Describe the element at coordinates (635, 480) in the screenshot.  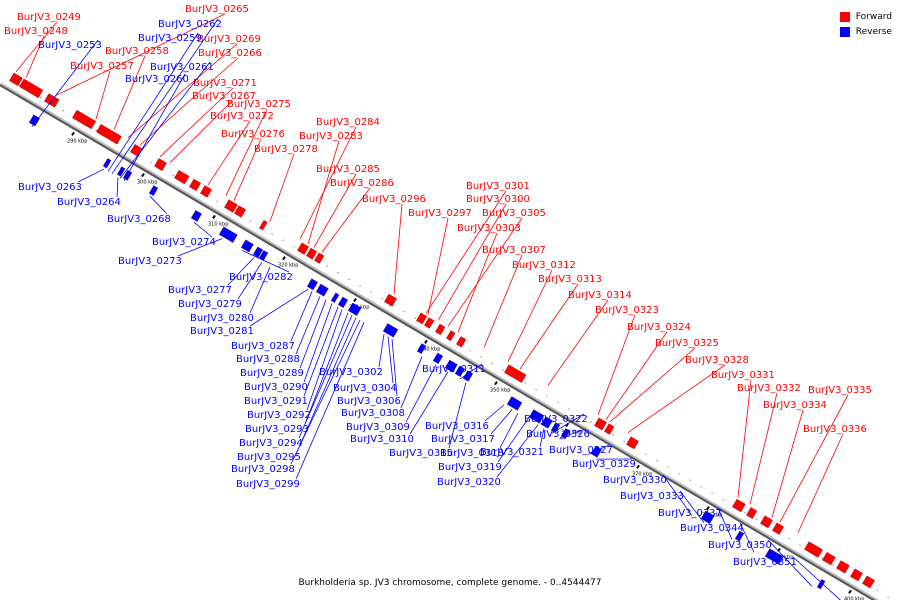
I see `gene-label: BurJV3_0330` at that location.